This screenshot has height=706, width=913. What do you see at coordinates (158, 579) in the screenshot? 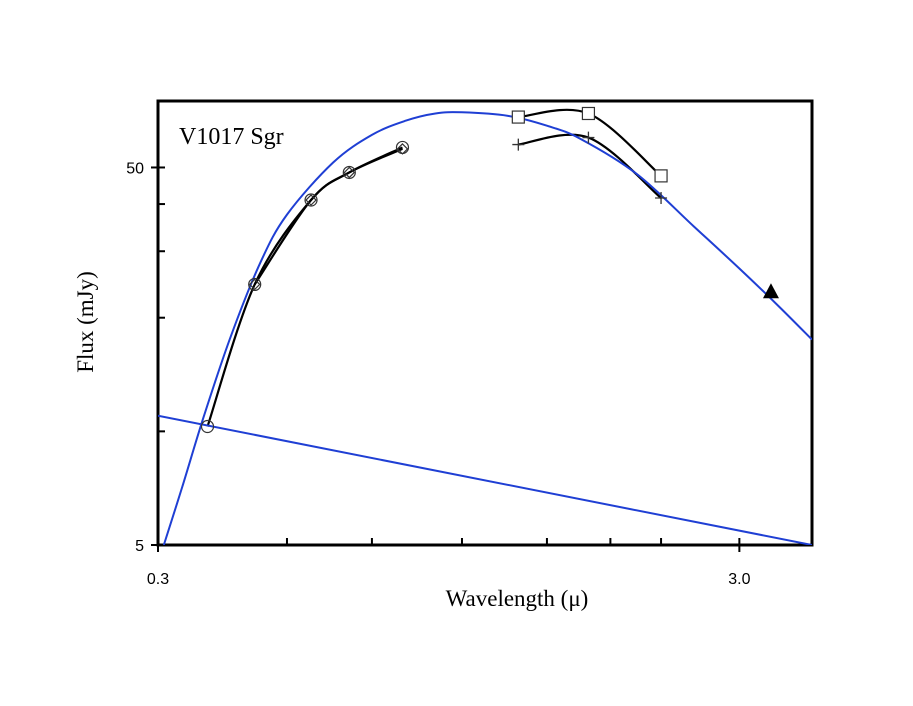
I see `x-tick-label: 0.3` at bounding box center [158, 579].